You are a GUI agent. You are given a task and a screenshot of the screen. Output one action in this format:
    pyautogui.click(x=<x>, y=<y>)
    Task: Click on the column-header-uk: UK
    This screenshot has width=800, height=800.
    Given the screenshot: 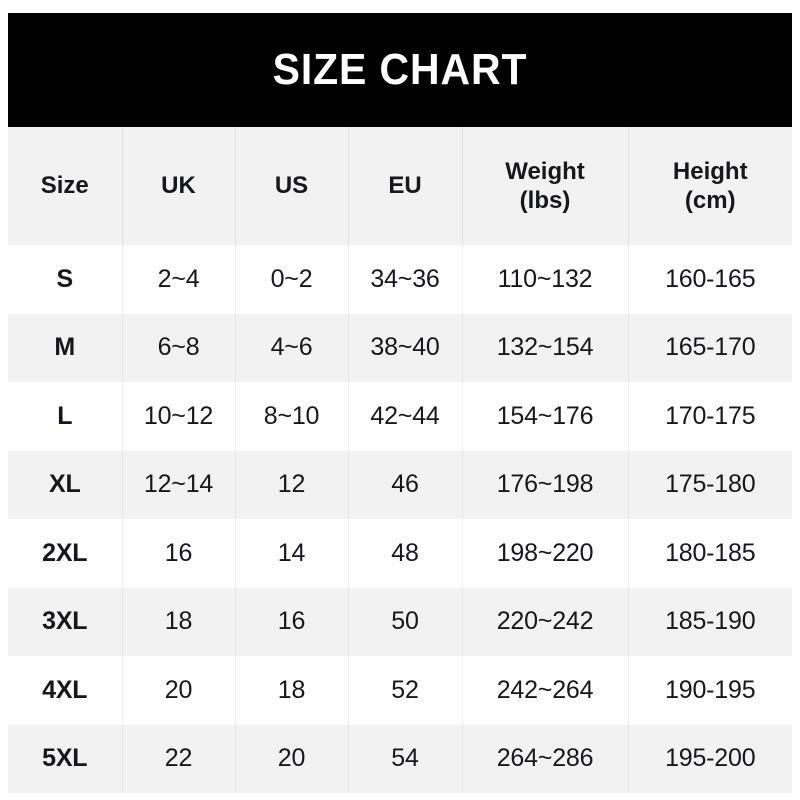 What is the action you would take?
    pyautogui.click(x=179, y=186)
    